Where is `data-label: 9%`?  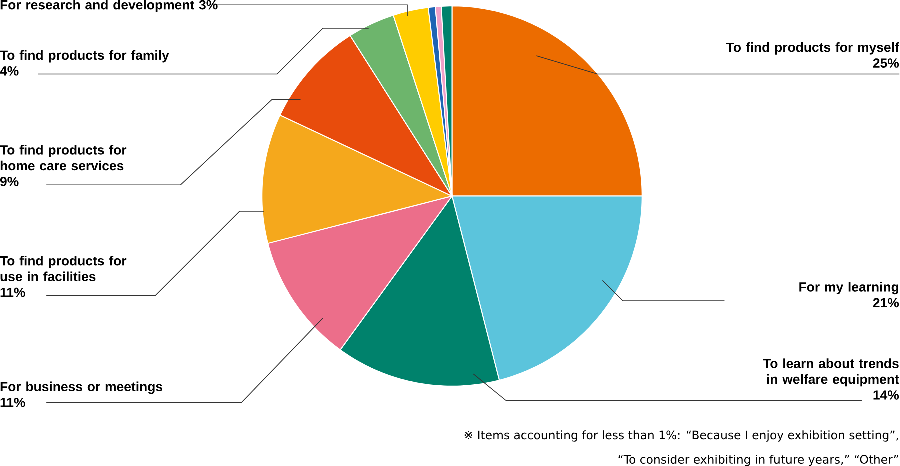 data-label: 9% is located at coordinates (9, 181).